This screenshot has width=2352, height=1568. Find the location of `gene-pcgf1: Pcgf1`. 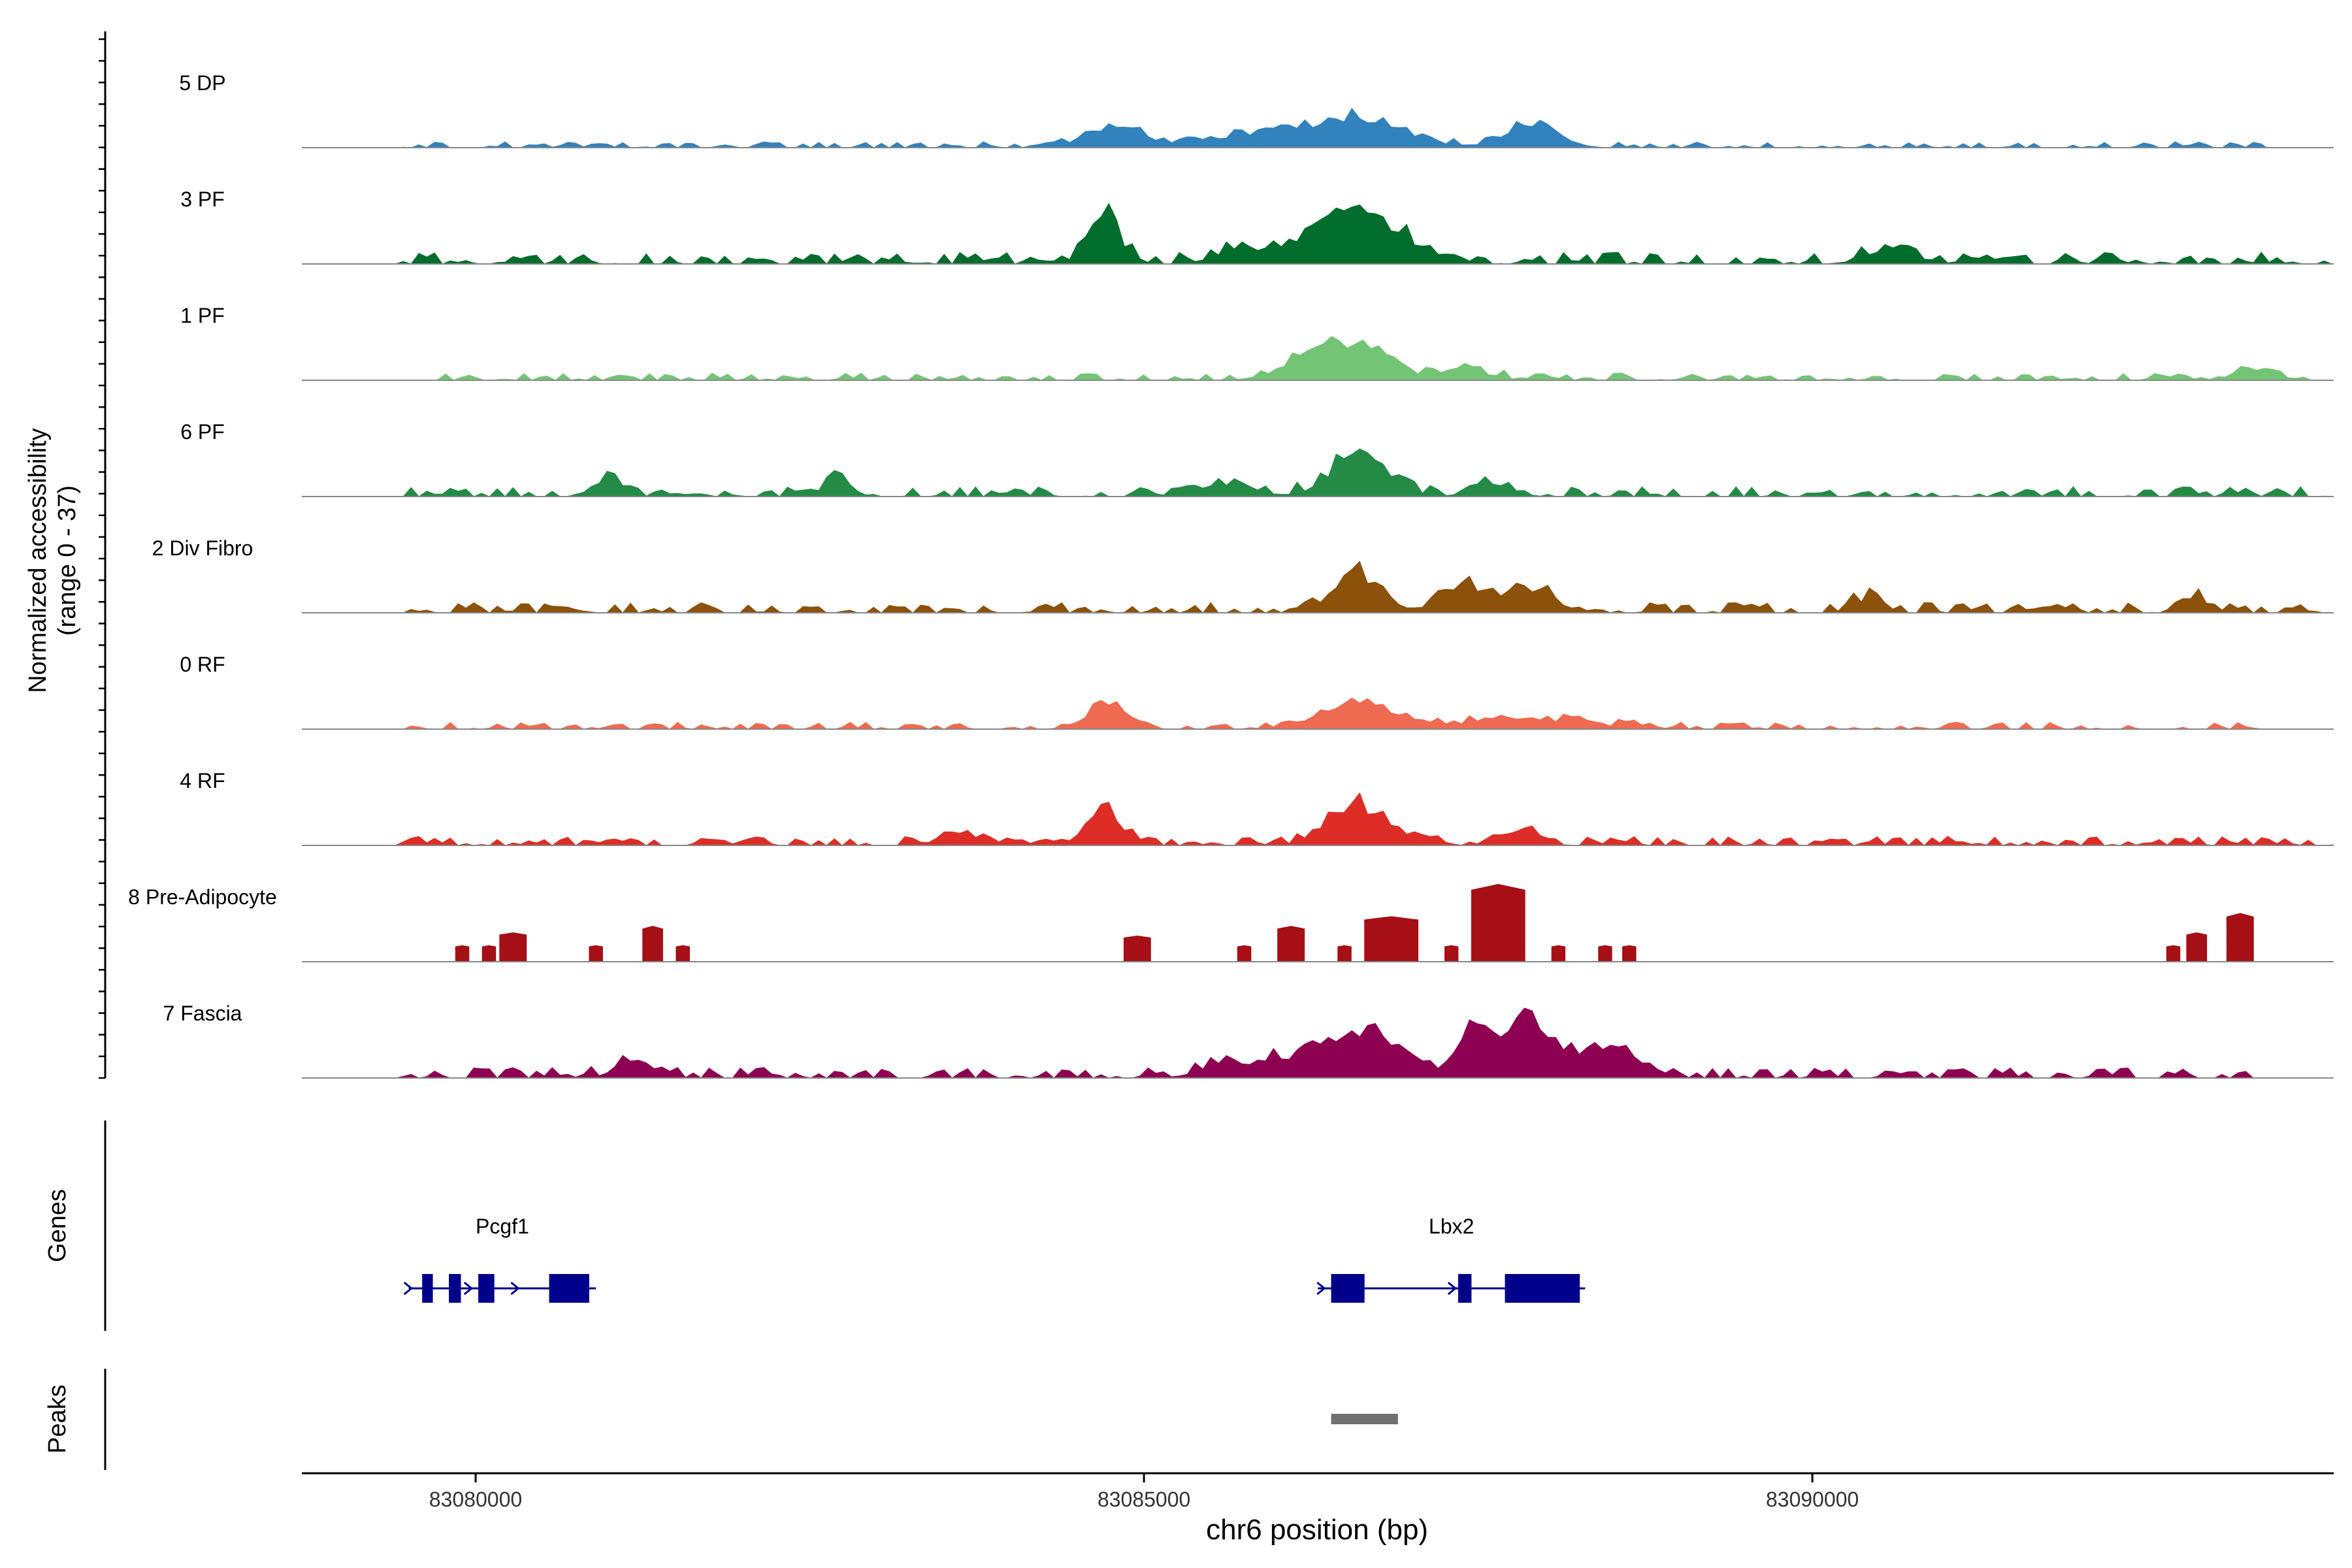

gene-pcgf1: Pcgf1 is located at coordinates (499, 1259).